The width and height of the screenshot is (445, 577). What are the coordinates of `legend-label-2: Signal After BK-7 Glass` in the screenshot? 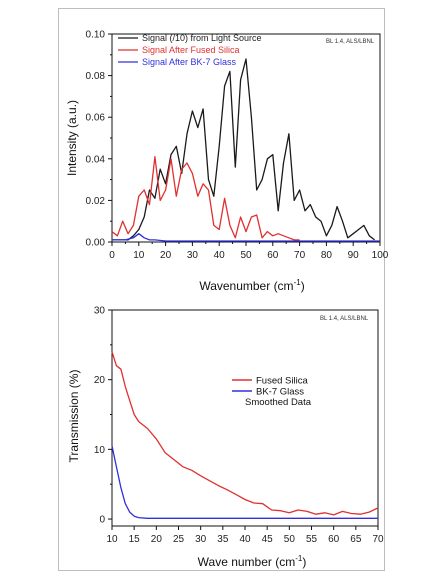 It's located at (189, 62).